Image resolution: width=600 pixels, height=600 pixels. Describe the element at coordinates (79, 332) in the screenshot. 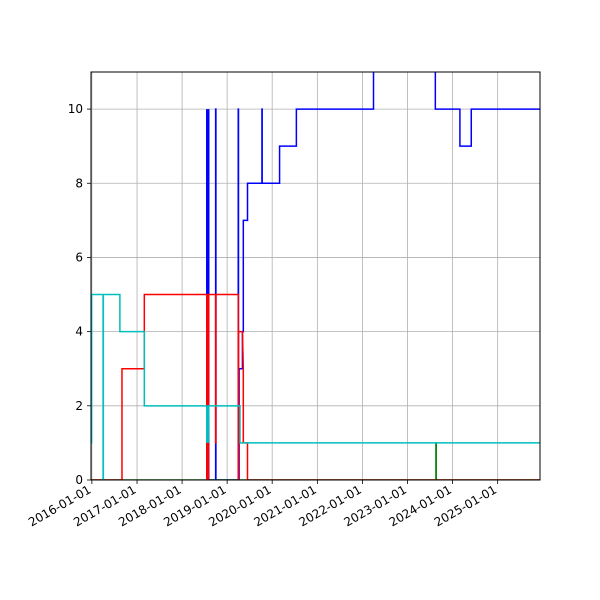

I see `y-tick-label: 4` at that location.